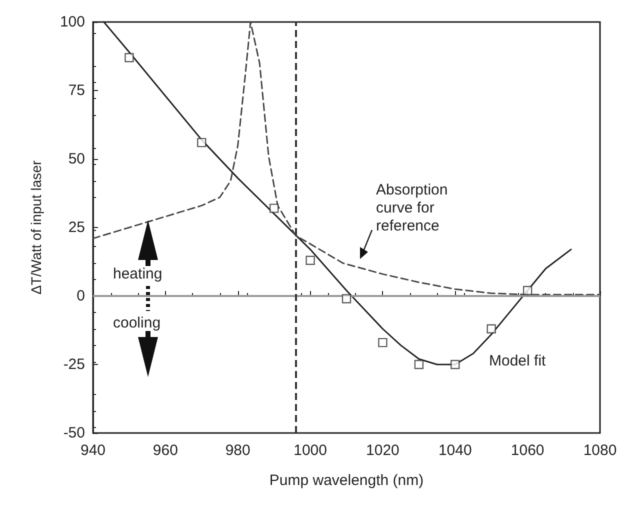  I want to click on y-tick-label: -25, so click(74, 364).